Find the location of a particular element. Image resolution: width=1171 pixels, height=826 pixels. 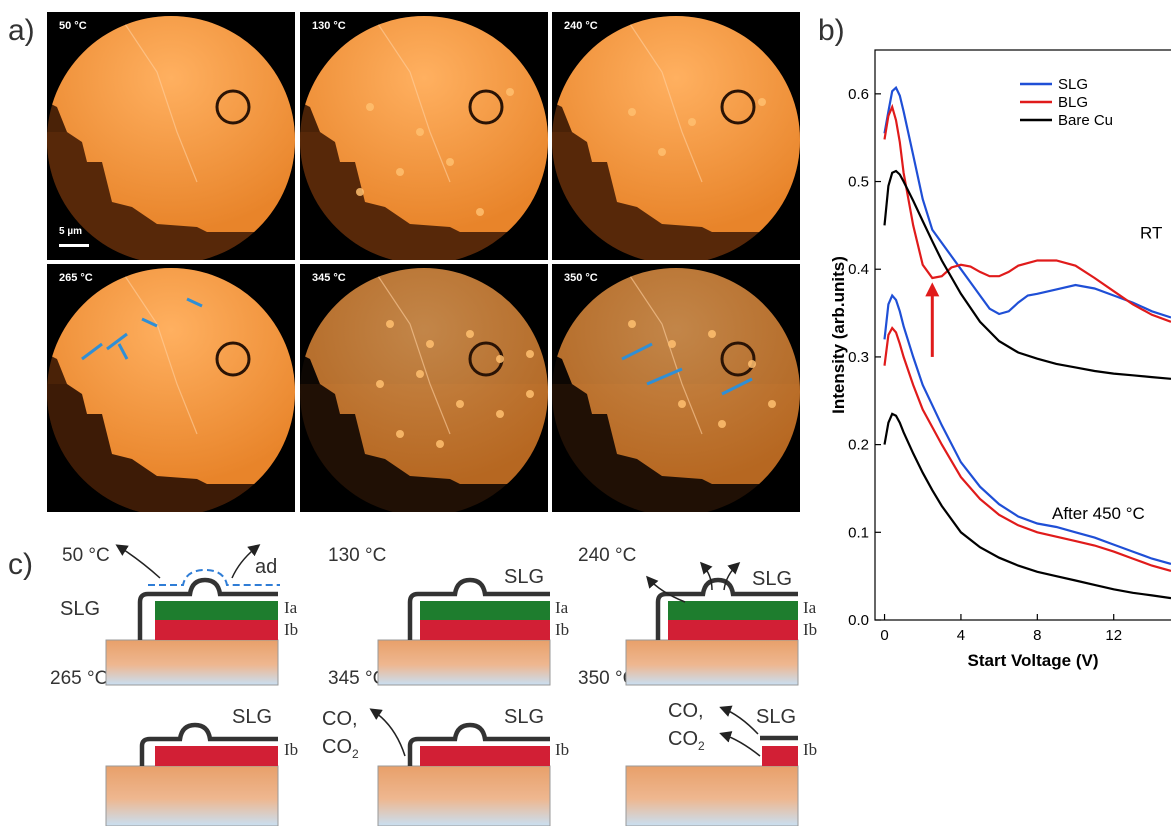

co2-label-5: CO2 is located at coordinates (340, 748).